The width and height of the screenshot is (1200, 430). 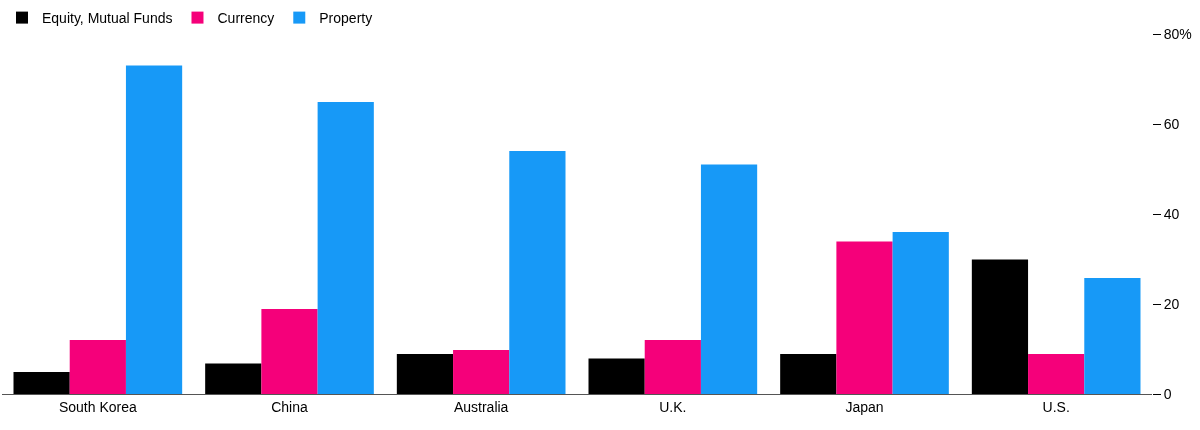 I want to click on y-tick-label: 40, so click(x=1171, y=213).